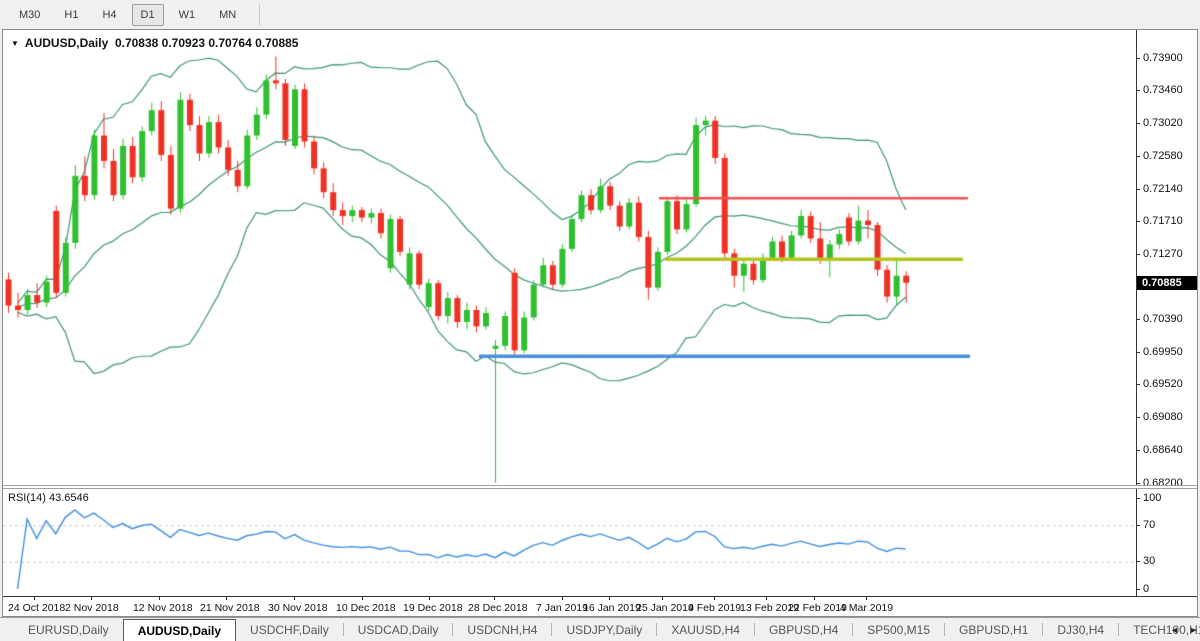  Describe the element at coordinates (867, 608) in the screenshot. I see `time-axis-label: 4 Mar 2019` at that location.